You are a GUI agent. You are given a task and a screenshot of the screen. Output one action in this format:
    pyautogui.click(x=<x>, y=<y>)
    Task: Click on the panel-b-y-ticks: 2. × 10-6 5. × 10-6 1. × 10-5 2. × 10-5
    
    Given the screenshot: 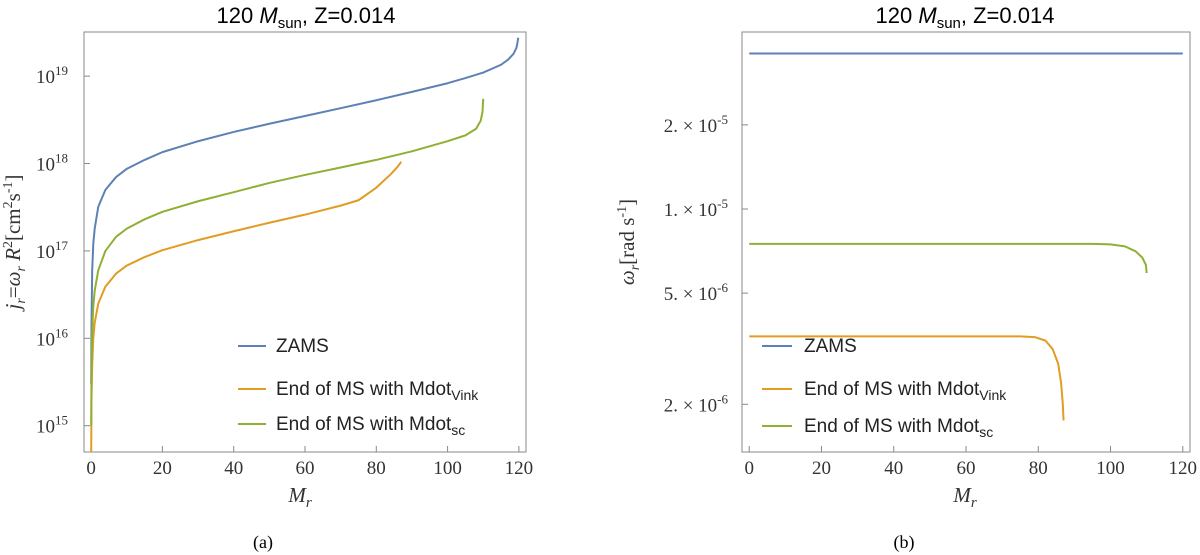 What is the action you would take?
    pyautogui.click(x=696, y=264)
    